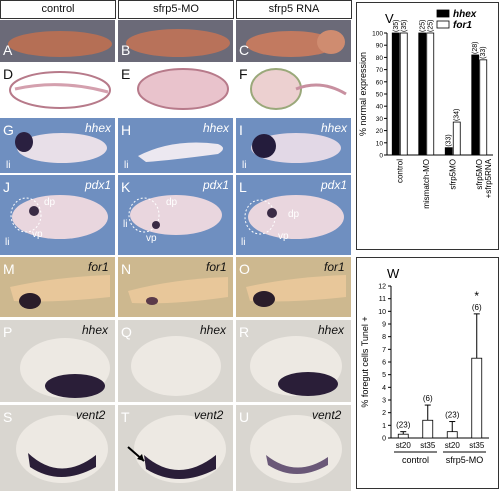  Describe the element at coordinates (126, 130) in the screenshot. I see `panel-letter: H` at that location.